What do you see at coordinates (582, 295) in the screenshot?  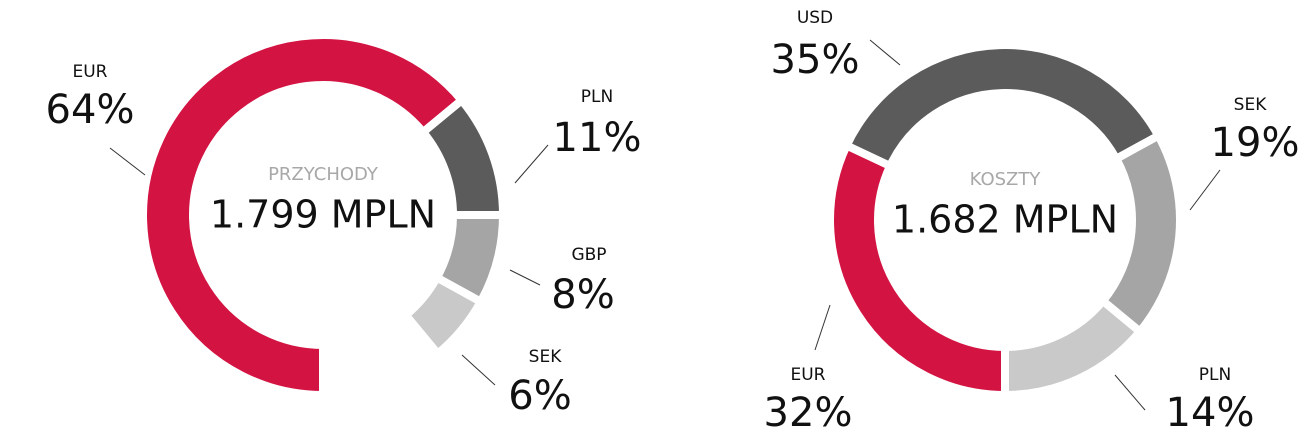 I see `slice-value-label: 8%` at bounding box center [582, 295].